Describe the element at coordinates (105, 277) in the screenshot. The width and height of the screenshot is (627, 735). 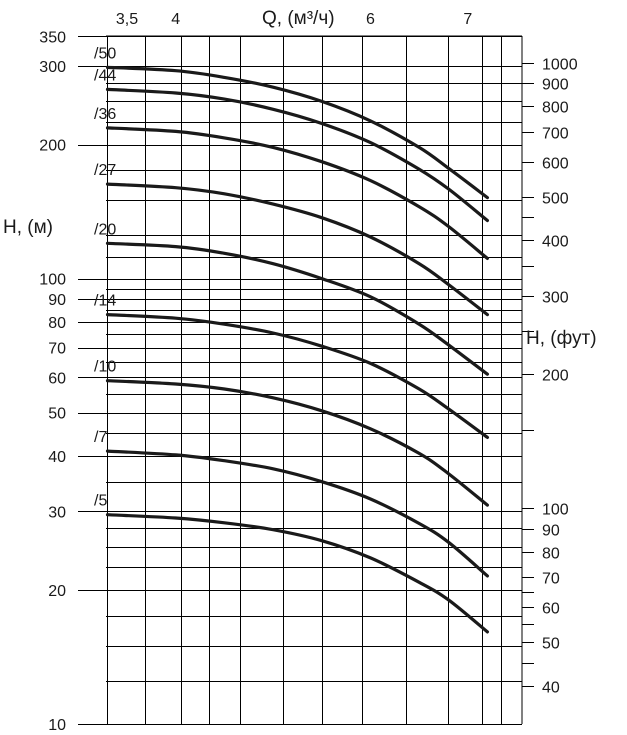
I see `series-labels: /5/7/10/14/20/27/36/44/50` at that location.